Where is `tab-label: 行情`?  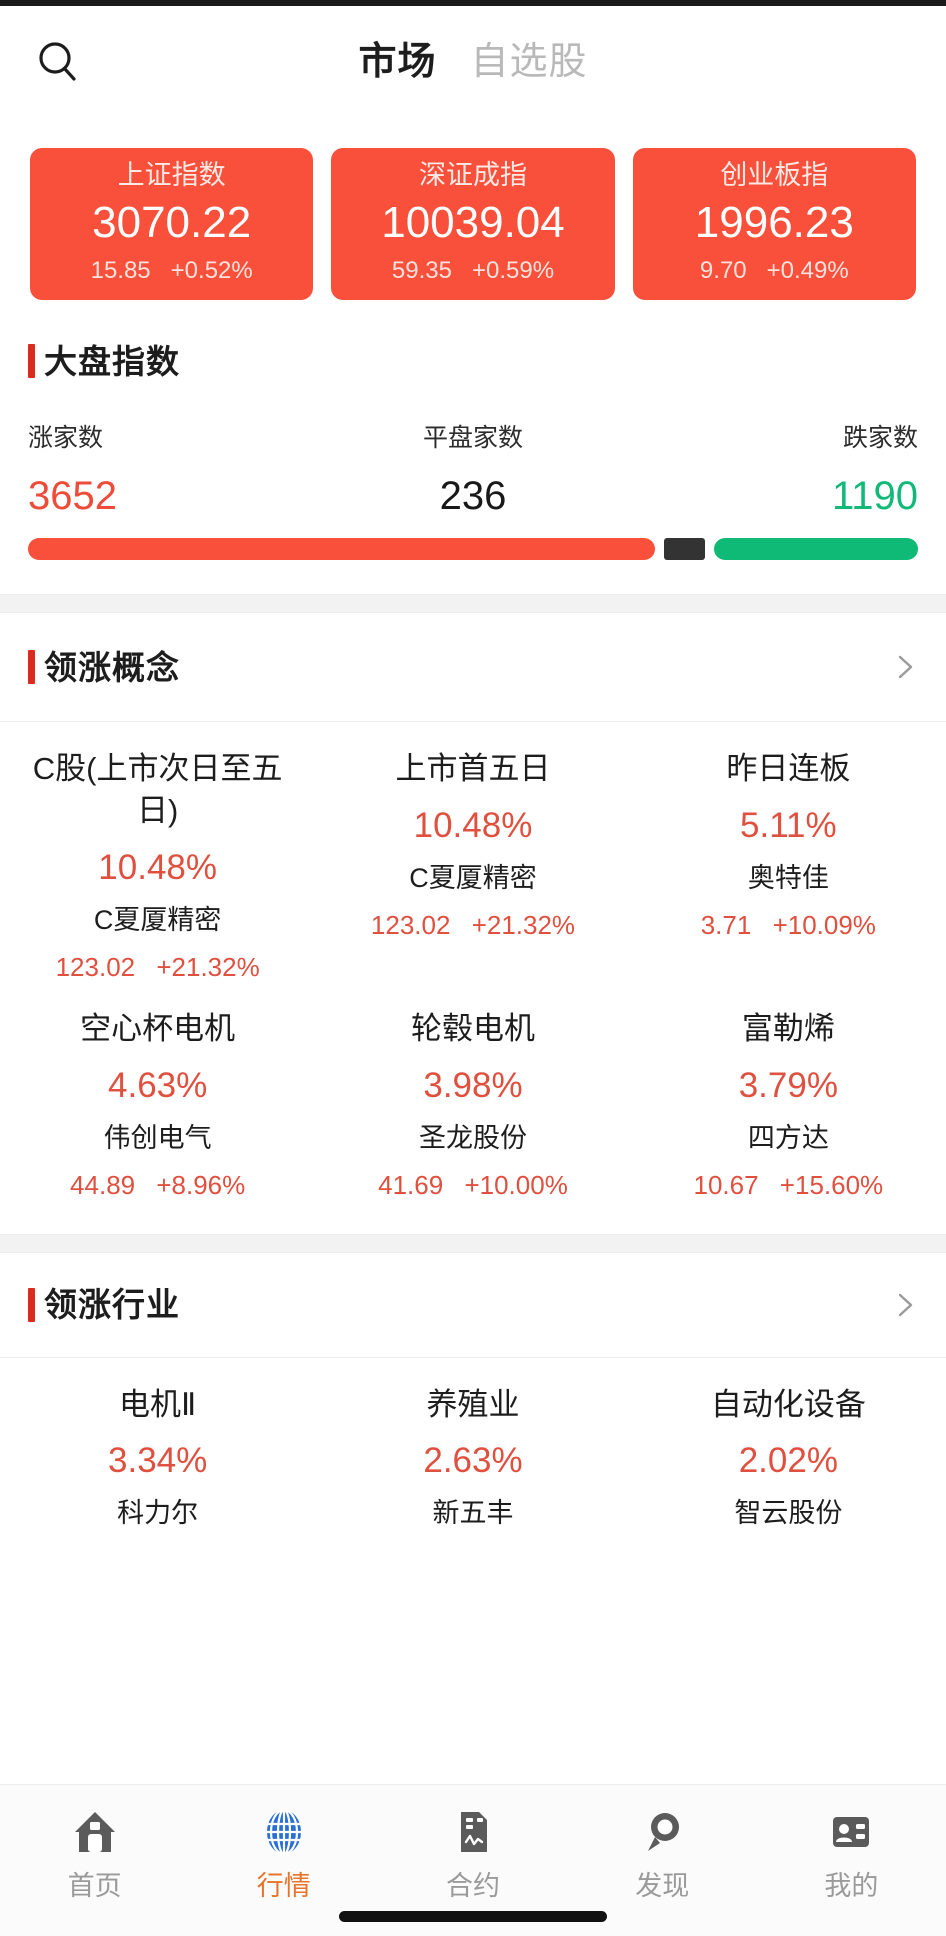 tab-label: 行情 is located at coordinates (283, 1886).